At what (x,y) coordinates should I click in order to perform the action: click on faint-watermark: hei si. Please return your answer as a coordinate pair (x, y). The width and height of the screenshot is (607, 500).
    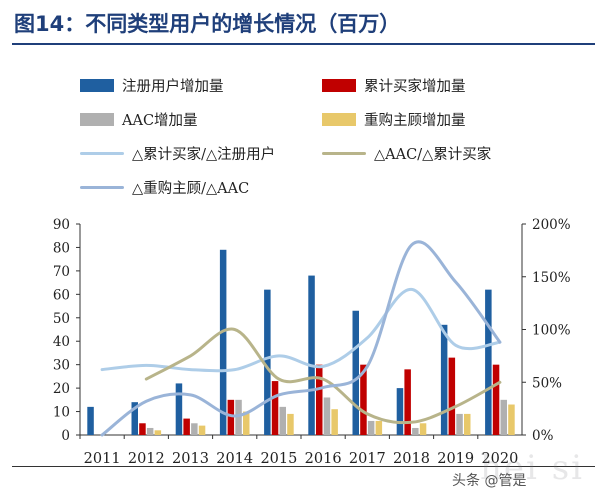
    Looking at the image, I should click on (532, 468).